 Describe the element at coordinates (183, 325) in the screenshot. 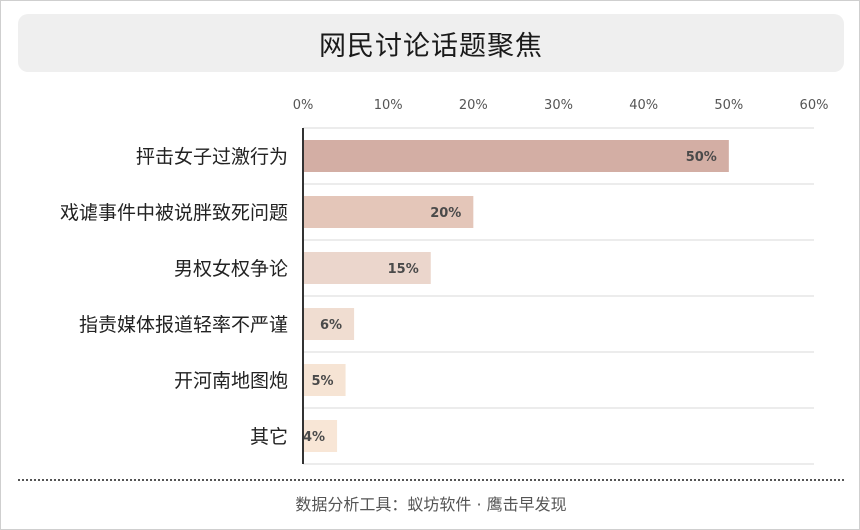

I see `category-label: 指责媒体报道轻率不严谨` at that location.